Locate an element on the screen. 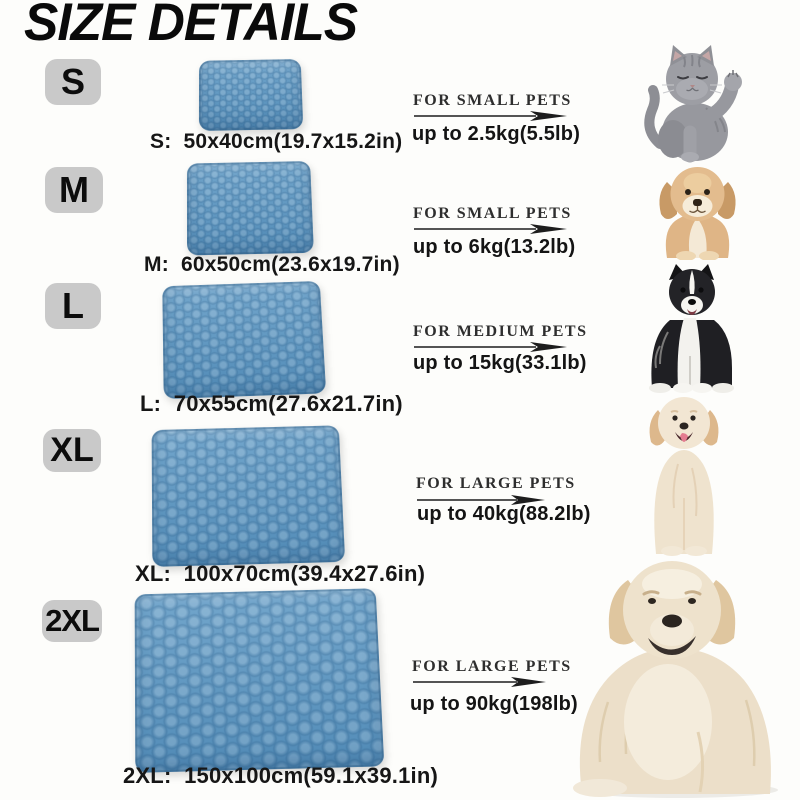 The image size is (800, 800). weight-limit-m: up to 6kg(13.2lb) is located at coordinates (494, 247).